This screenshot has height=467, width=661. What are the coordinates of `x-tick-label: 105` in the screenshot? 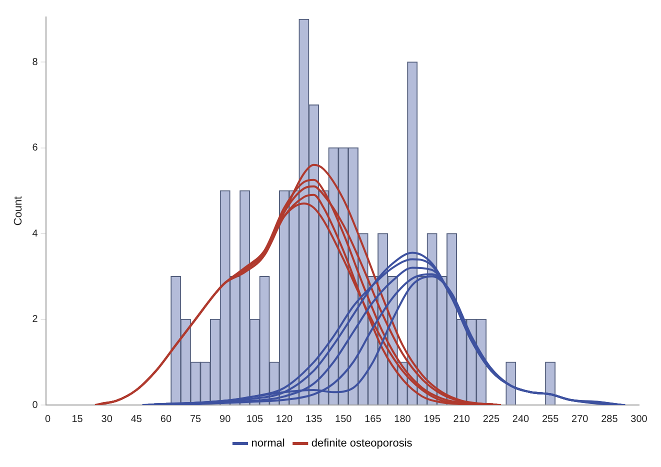 It's located at (255, 419).